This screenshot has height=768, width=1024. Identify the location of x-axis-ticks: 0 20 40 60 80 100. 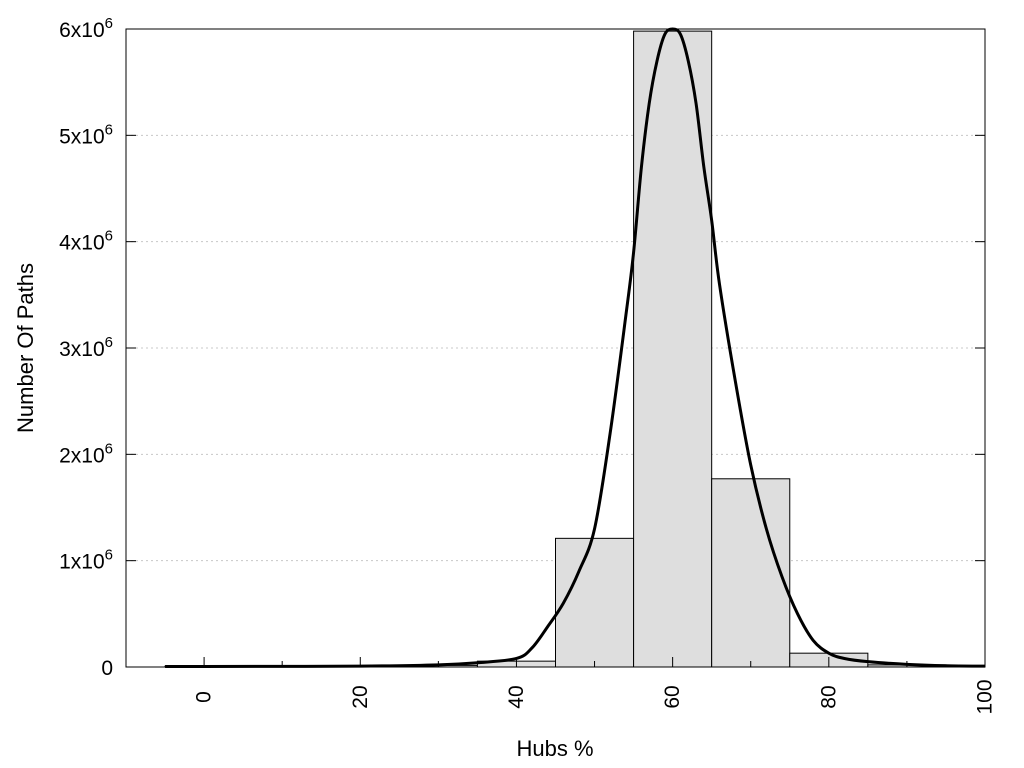
(595, 686).